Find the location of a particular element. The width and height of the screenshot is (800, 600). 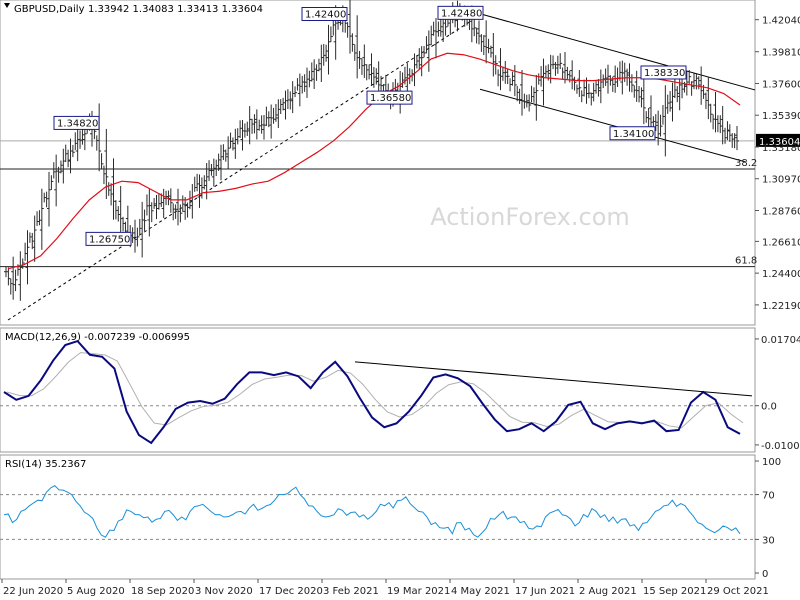

macd-y-tick-label: 0.0 is located at coordinates (769, 407).